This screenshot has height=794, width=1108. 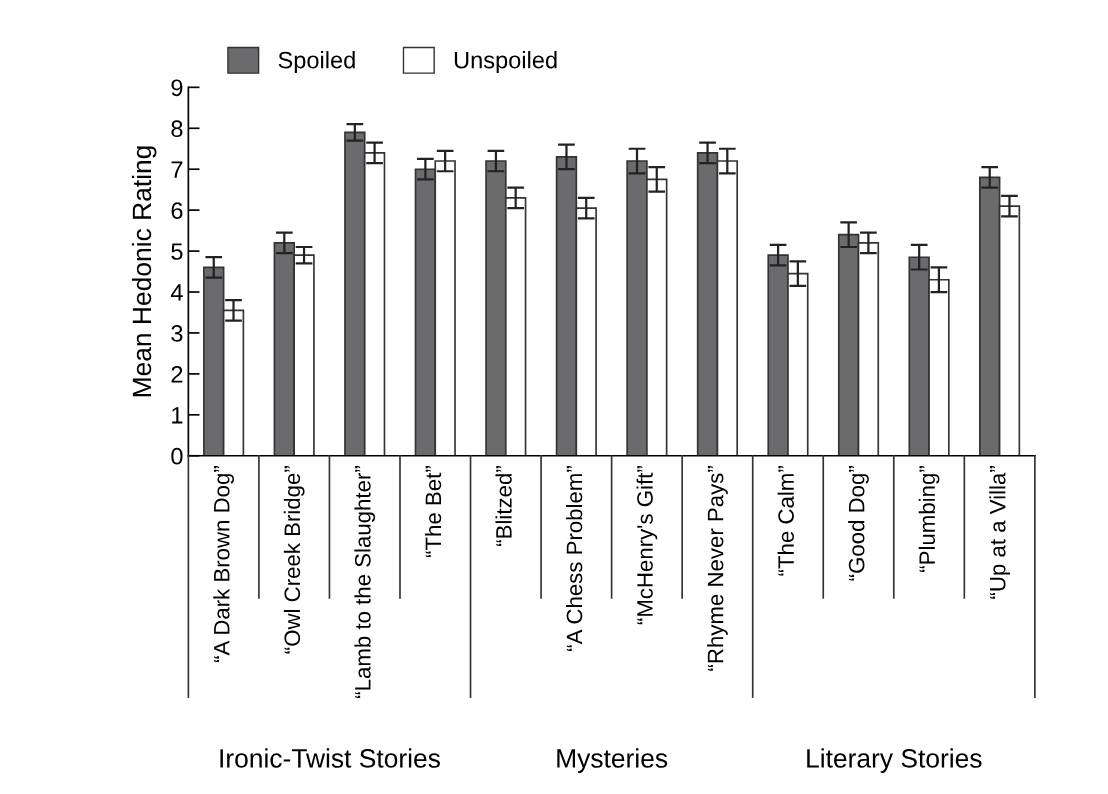 I want to click on y-tick-label: 6, so click(x=177, y=210).